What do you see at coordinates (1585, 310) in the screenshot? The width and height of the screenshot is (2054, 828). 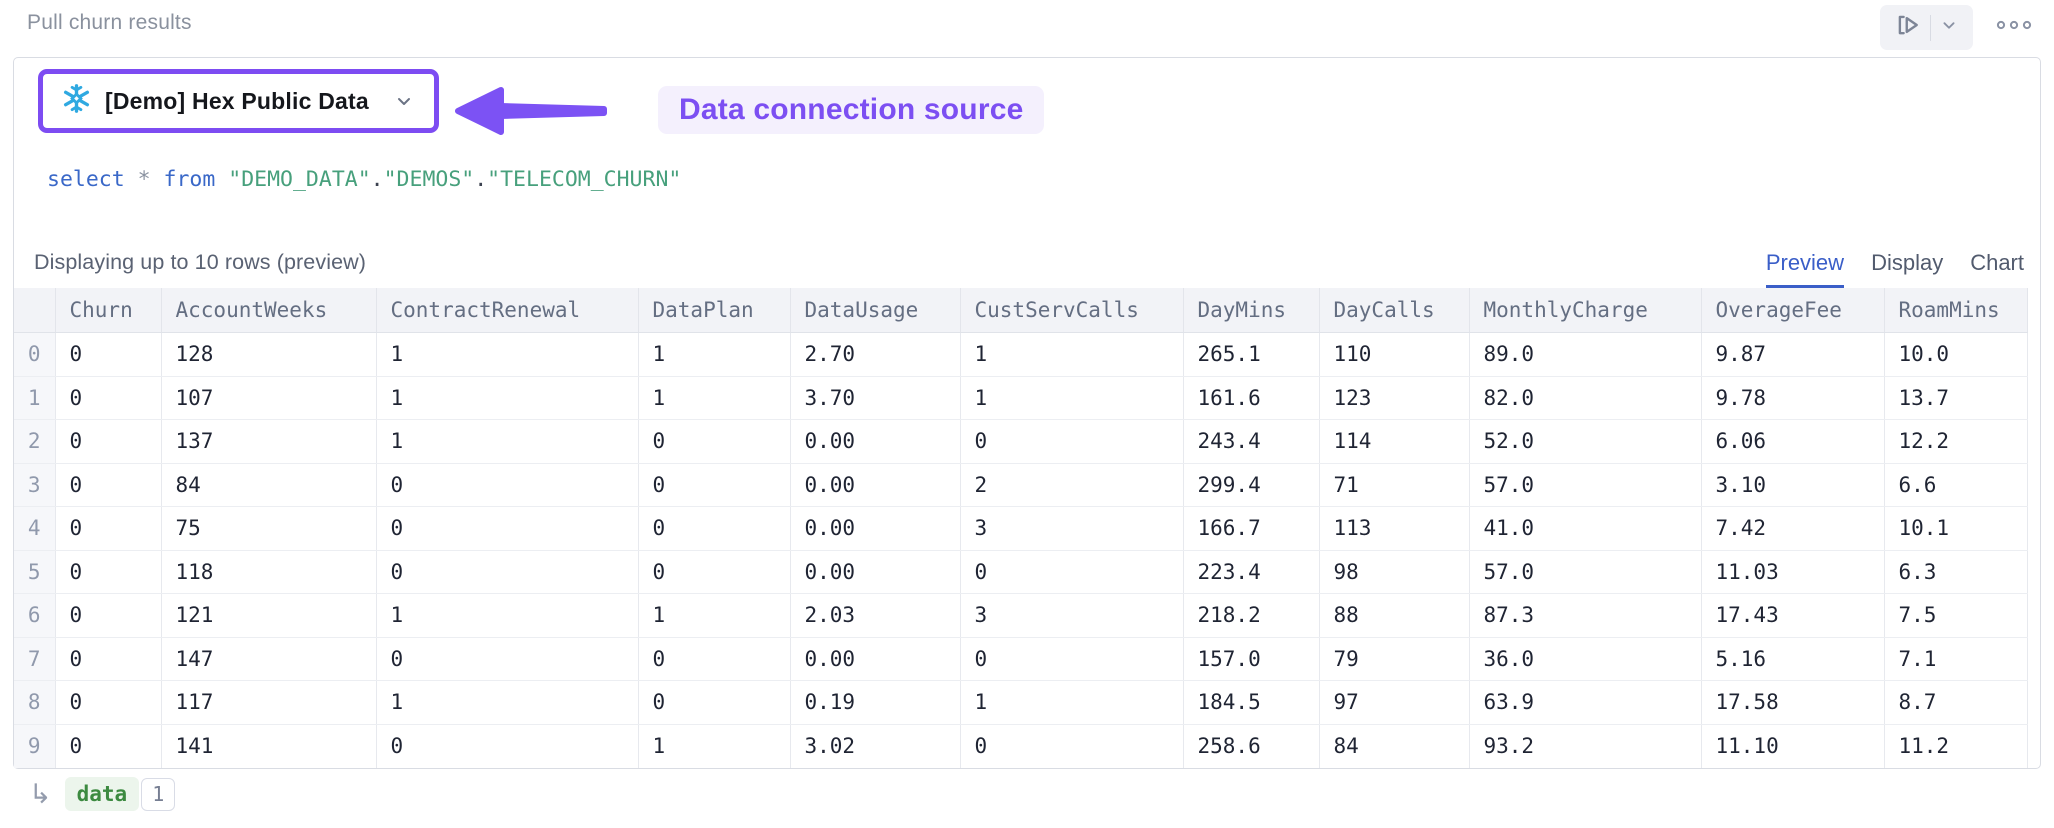 I see `column-header-monthlycharge: MonthlyCharge` at bounding box center [1585, 310].